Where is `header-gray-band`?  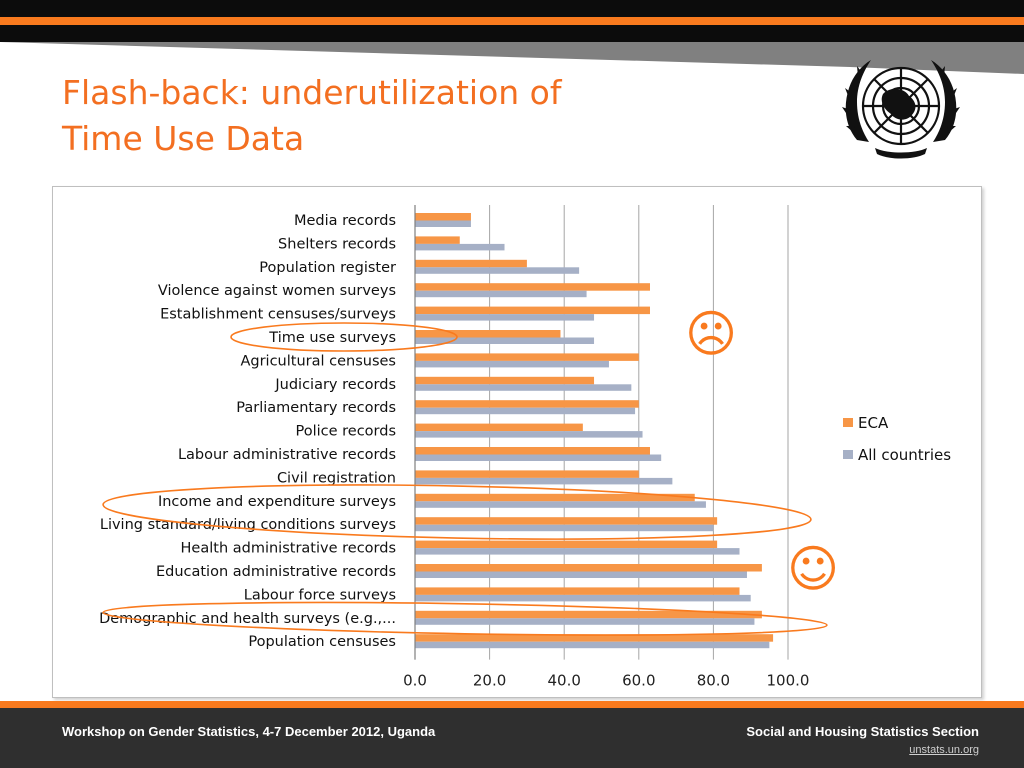 header-gray-band is located at coordinates (512, 49).